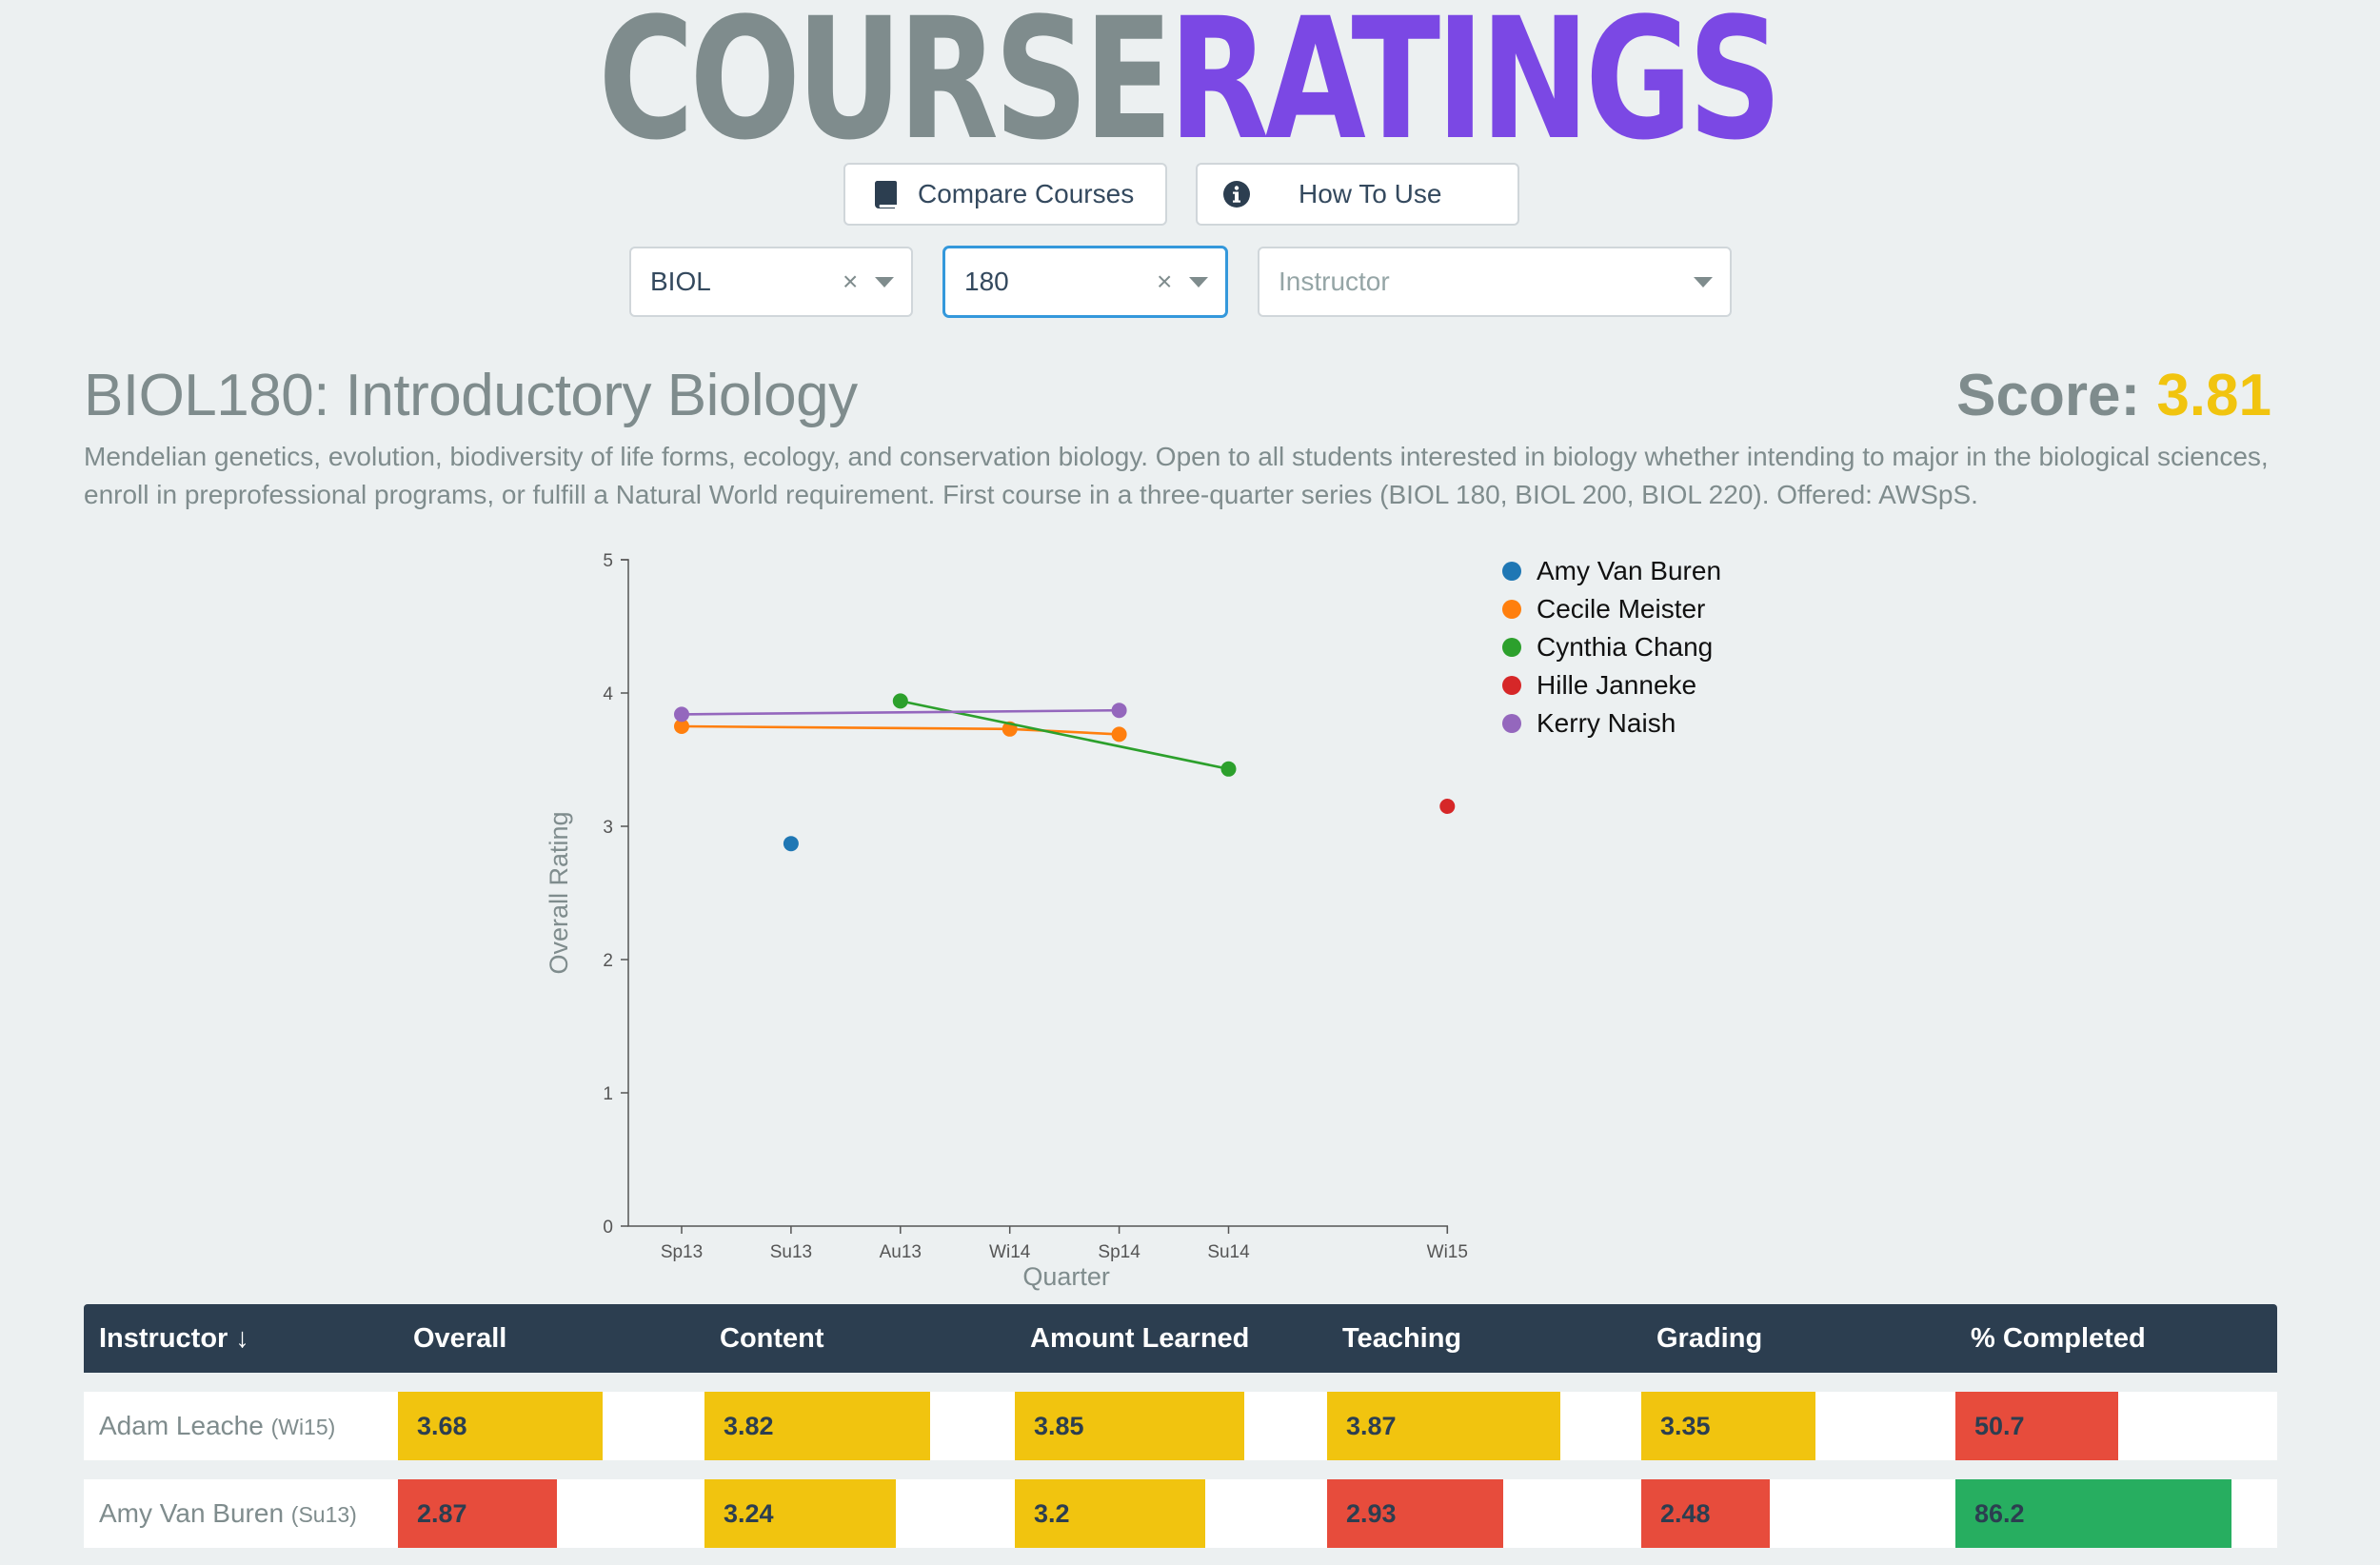  What do you see at coordinates (771, 282) in the screenshot?
I see `department-select: BIOL ×` at bounding box center [771, 282].